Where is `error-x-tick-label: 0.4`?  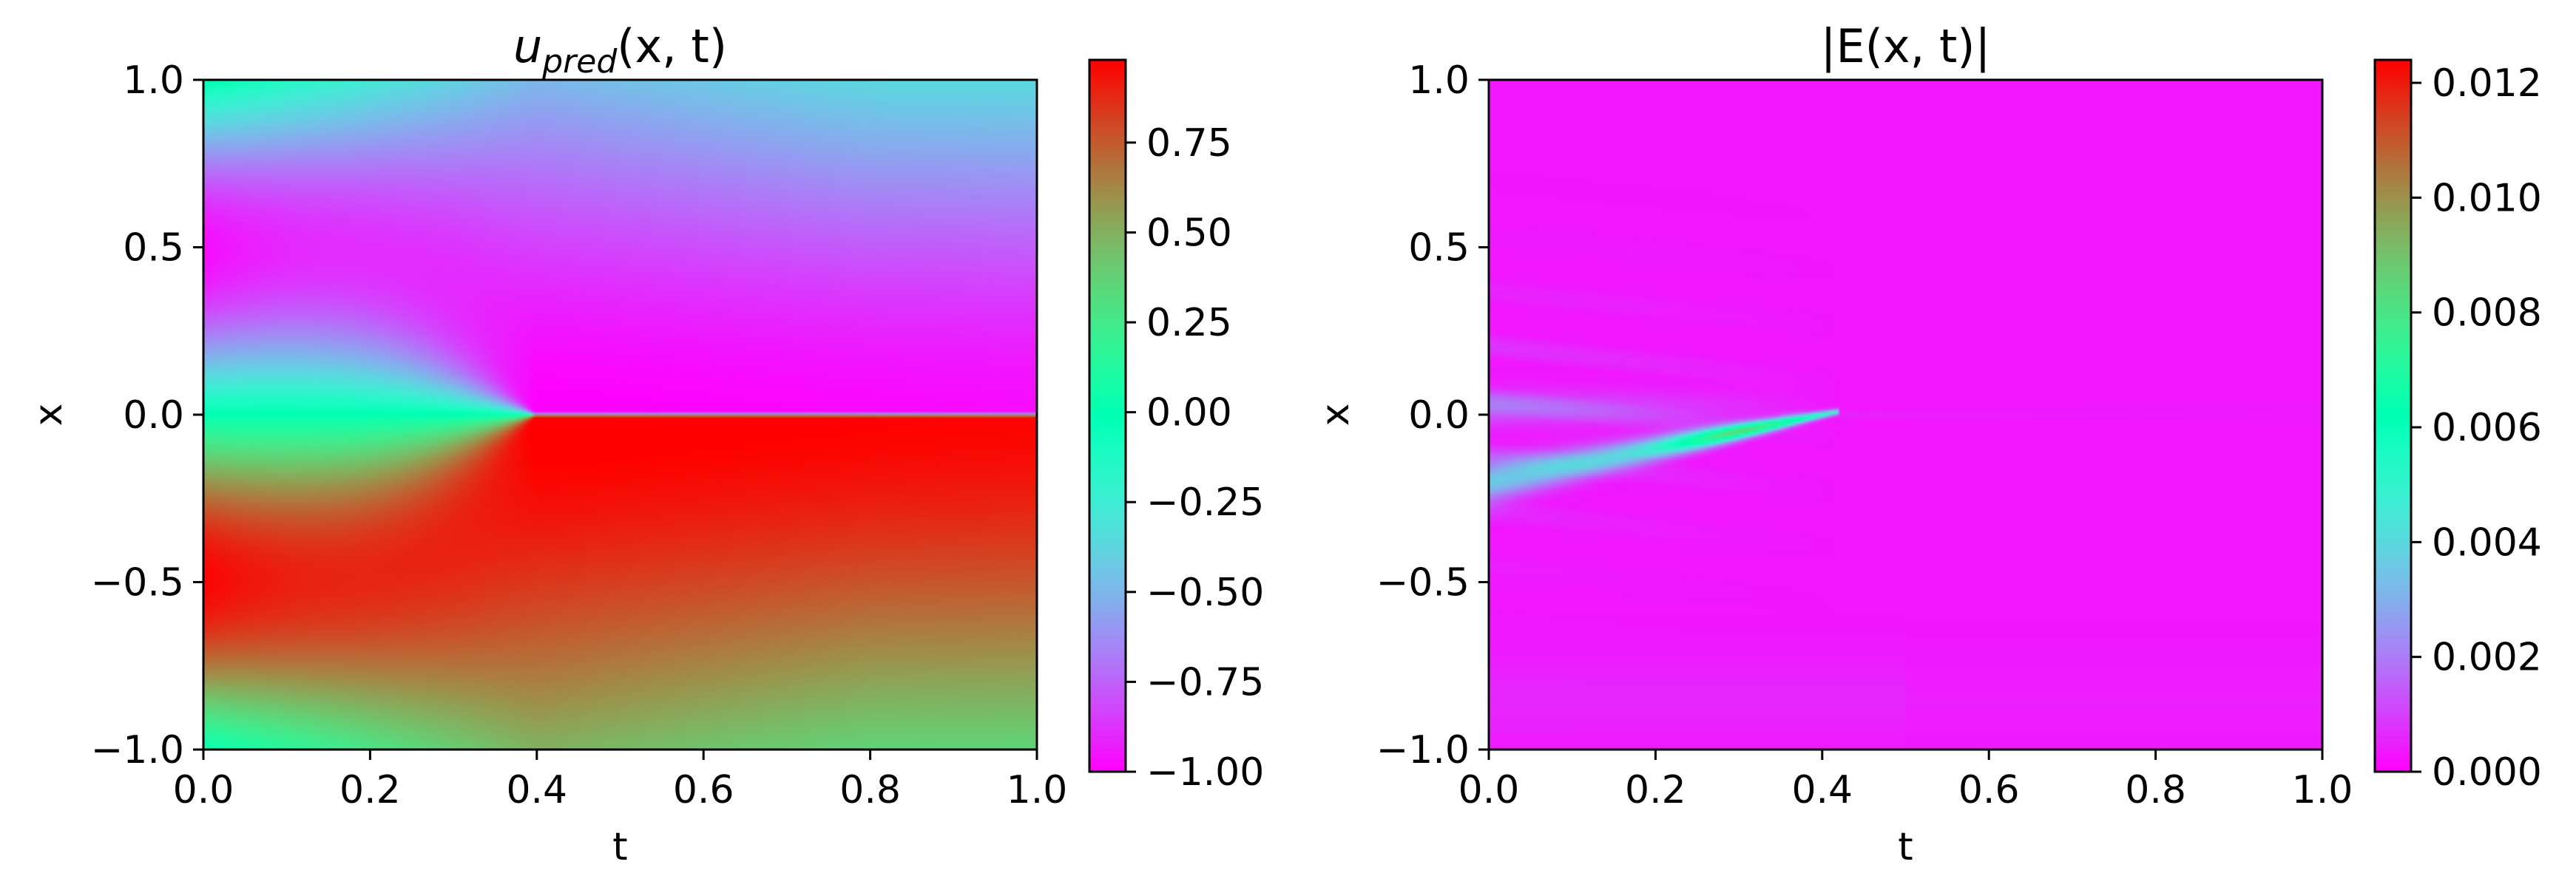 error-x-tick-label: 0.4 is located at coordinates (1822, 790).